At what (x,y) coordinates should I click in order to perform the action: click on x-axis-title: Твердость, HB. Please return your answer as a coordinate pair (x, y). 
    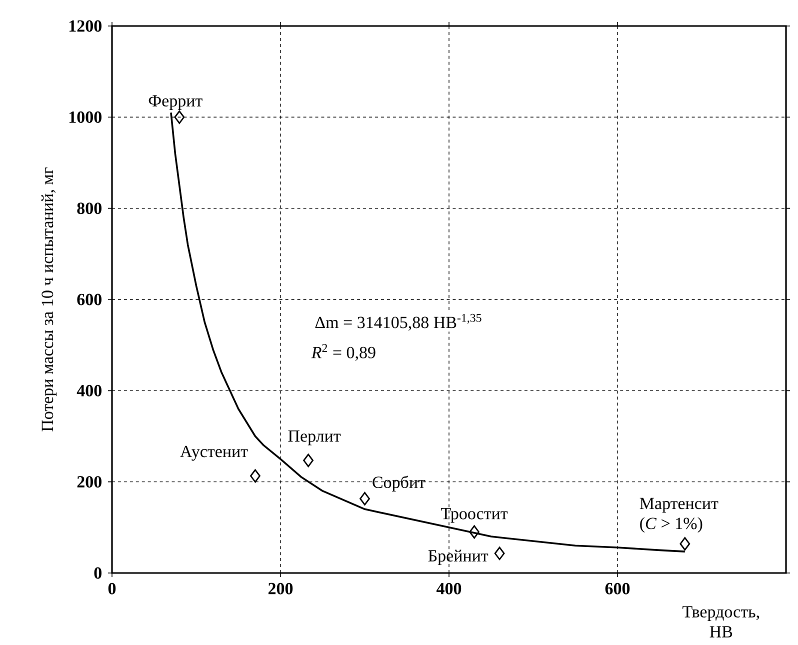
    Looking at the image, I should click on (720, 622).